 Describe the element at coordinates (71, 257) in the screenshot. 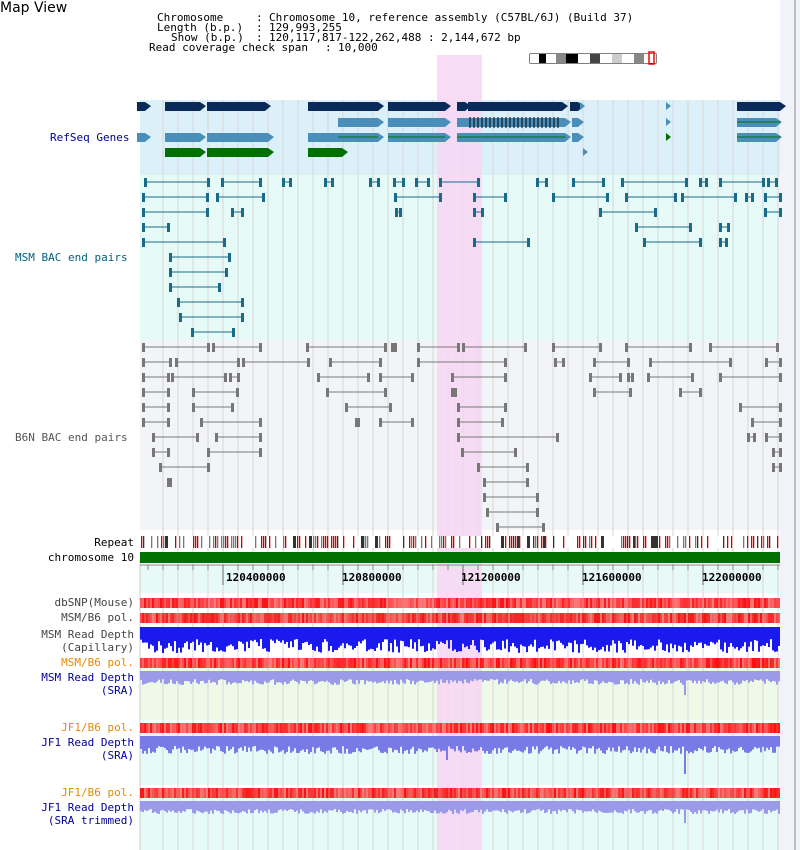

I see `track-label-msm-bac: MSM BAC end pairs` at that location.